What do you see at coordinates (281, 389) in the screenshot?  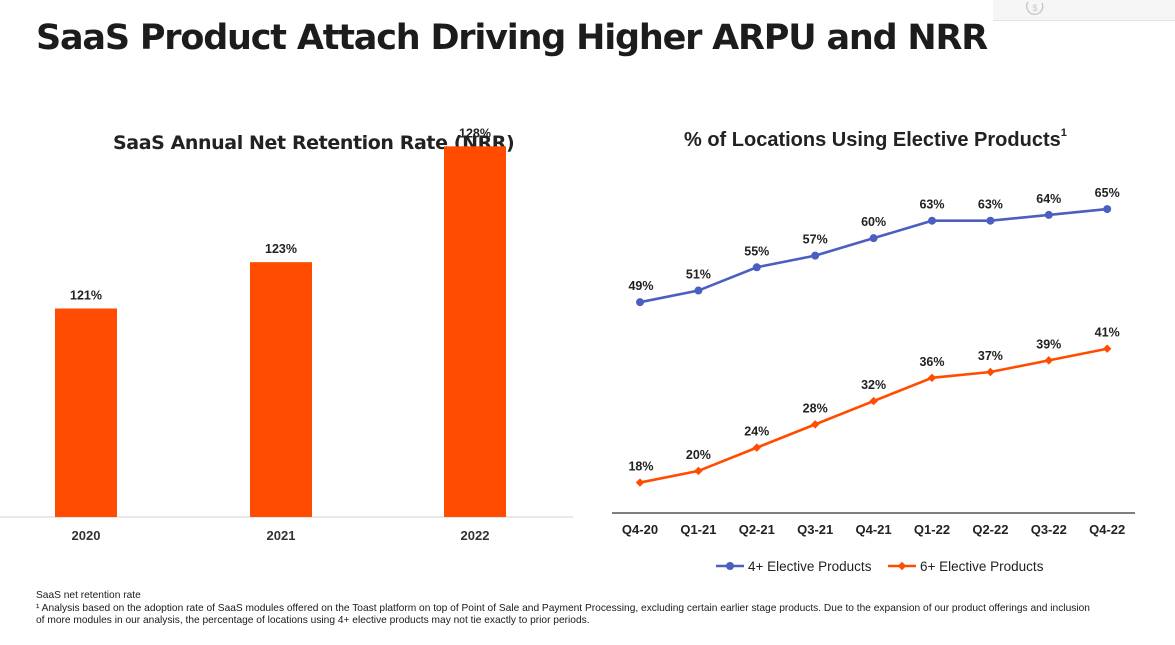 I see `bar-2021` at bounding box center [281, 389].